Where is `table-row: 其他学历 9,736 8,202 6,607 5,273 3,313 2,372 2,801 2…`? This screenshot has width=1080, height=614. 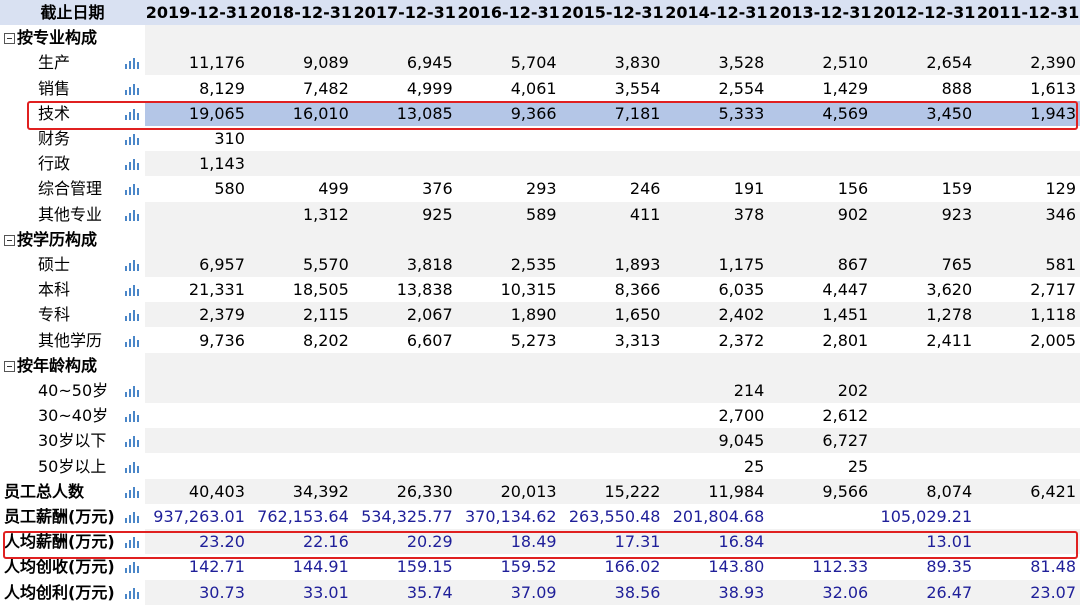
table-row: 其他学历 9,736 8,202 6,607 5,273 3,313 2,372 2,801 2… is located at coordinates (540, 340).